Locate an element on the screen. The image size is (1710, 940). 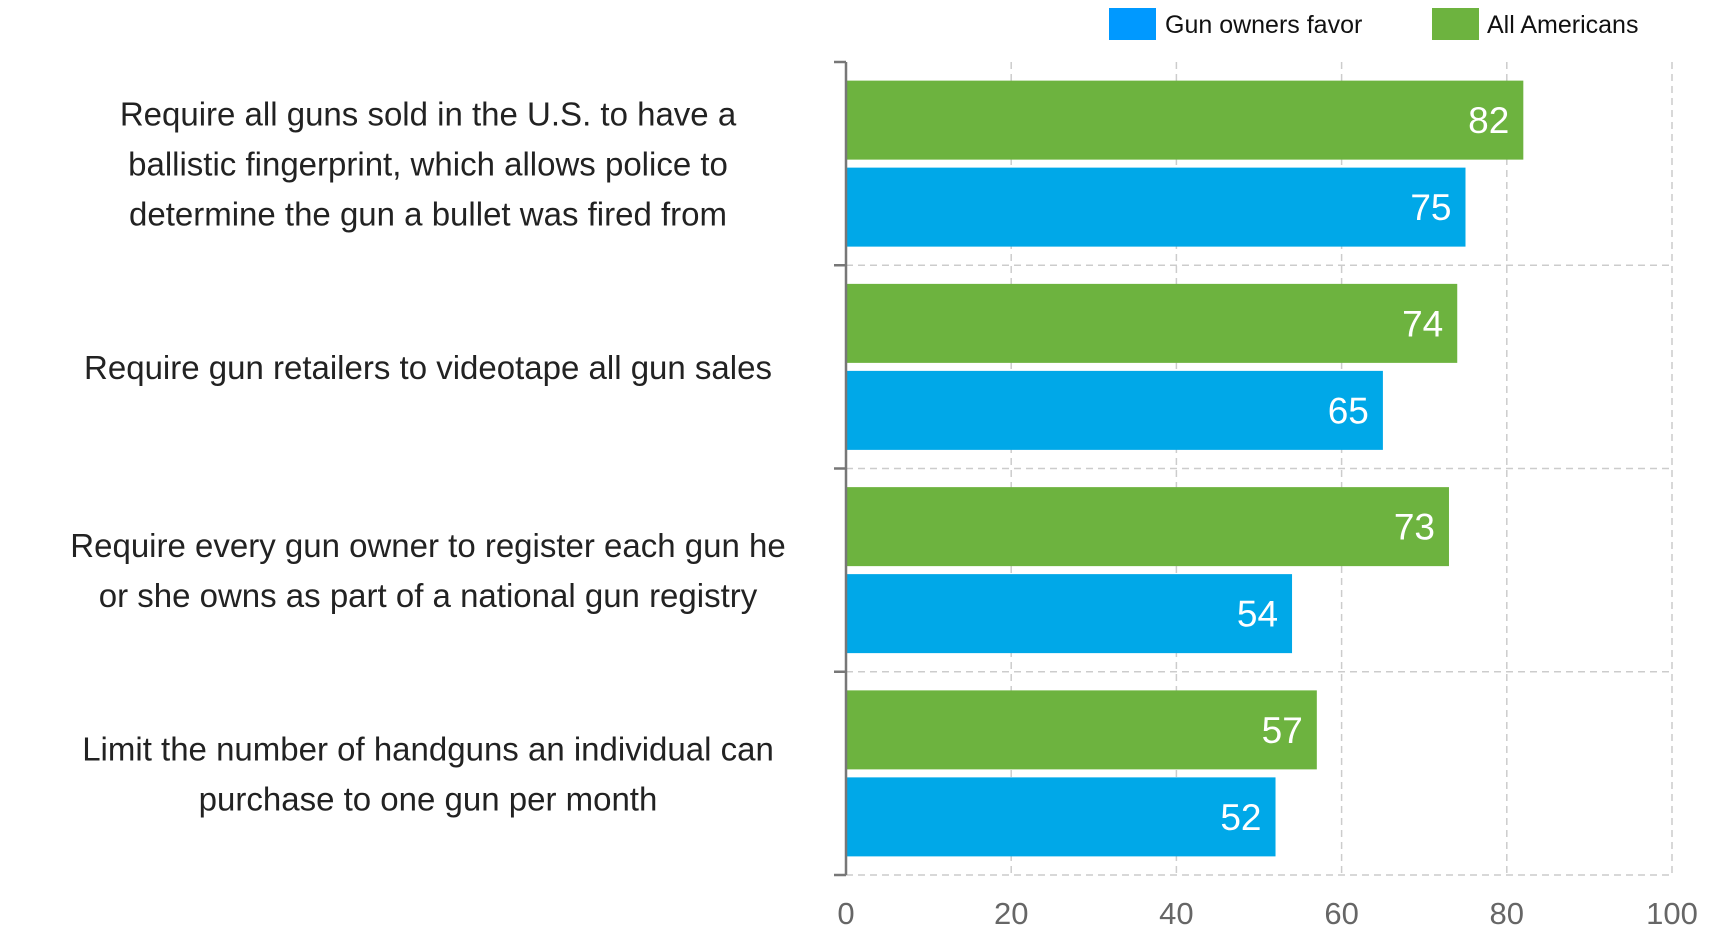
y-axis is located at coordinates (841, 468).